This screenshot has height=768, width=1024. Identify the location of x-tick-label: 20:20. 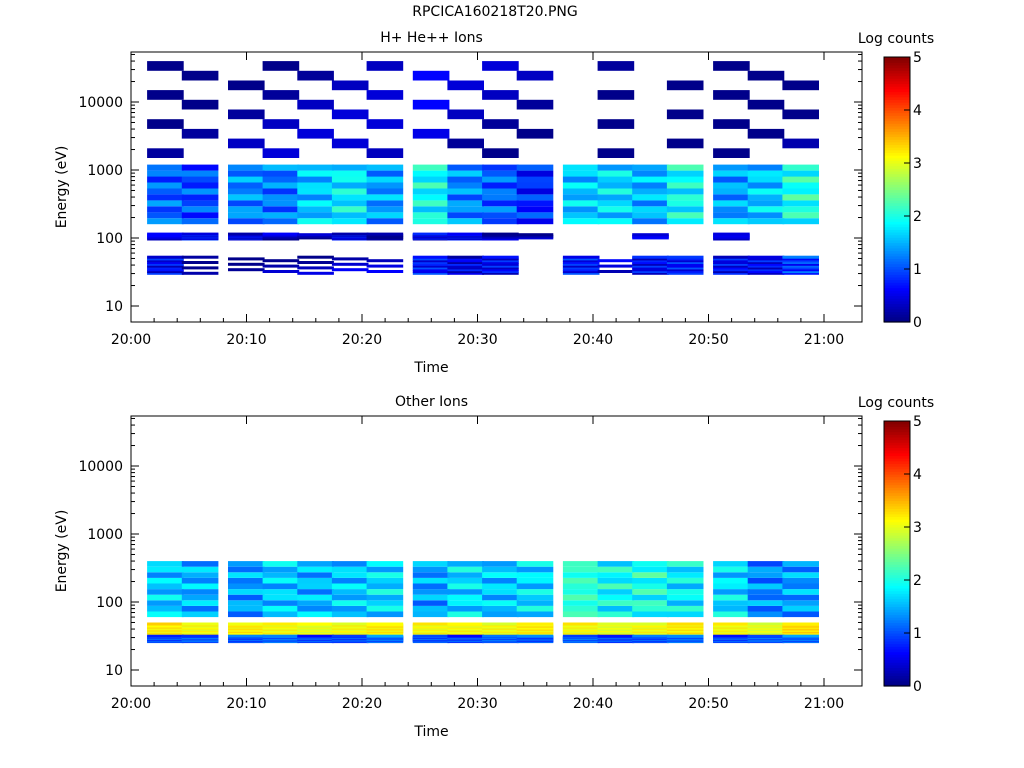
(362, 340).